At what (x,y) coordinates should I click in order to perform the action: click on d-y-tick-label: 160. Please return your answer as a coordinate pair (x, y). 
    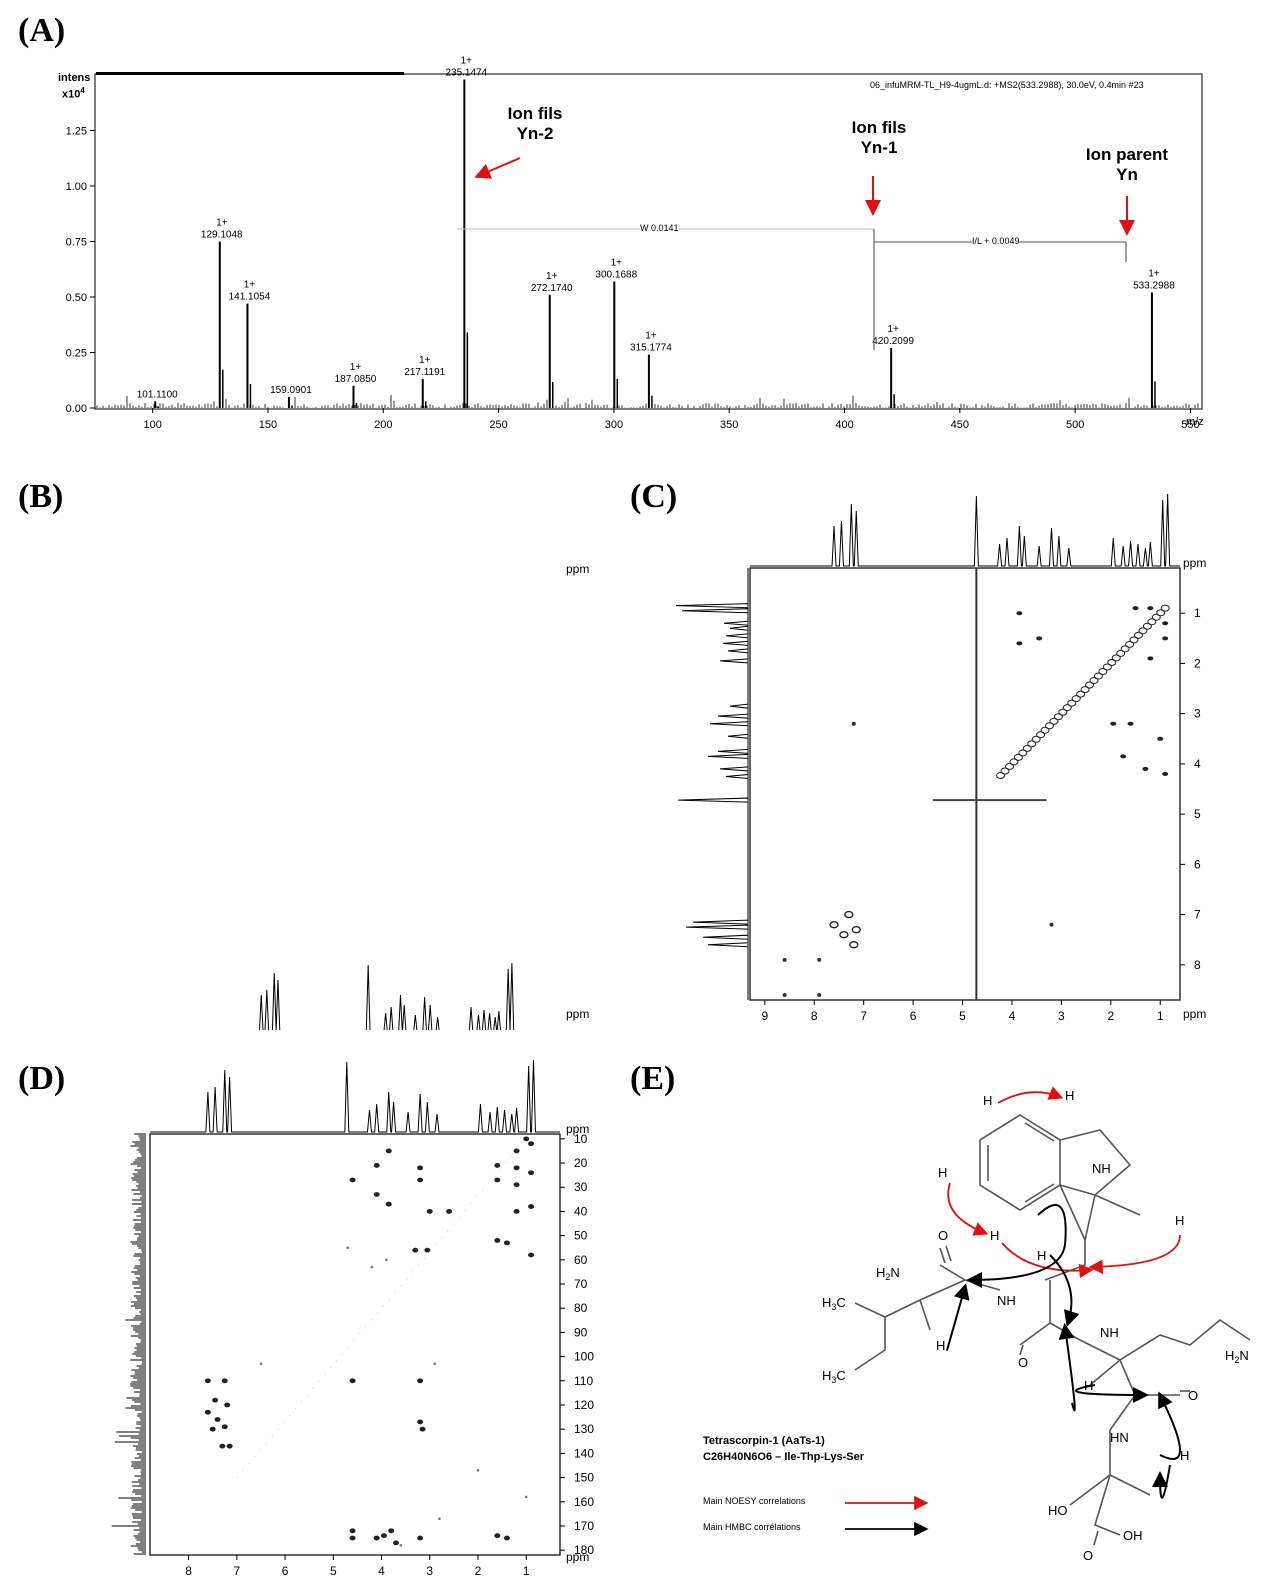
    Looking at the image, I should click on (584, 1502).